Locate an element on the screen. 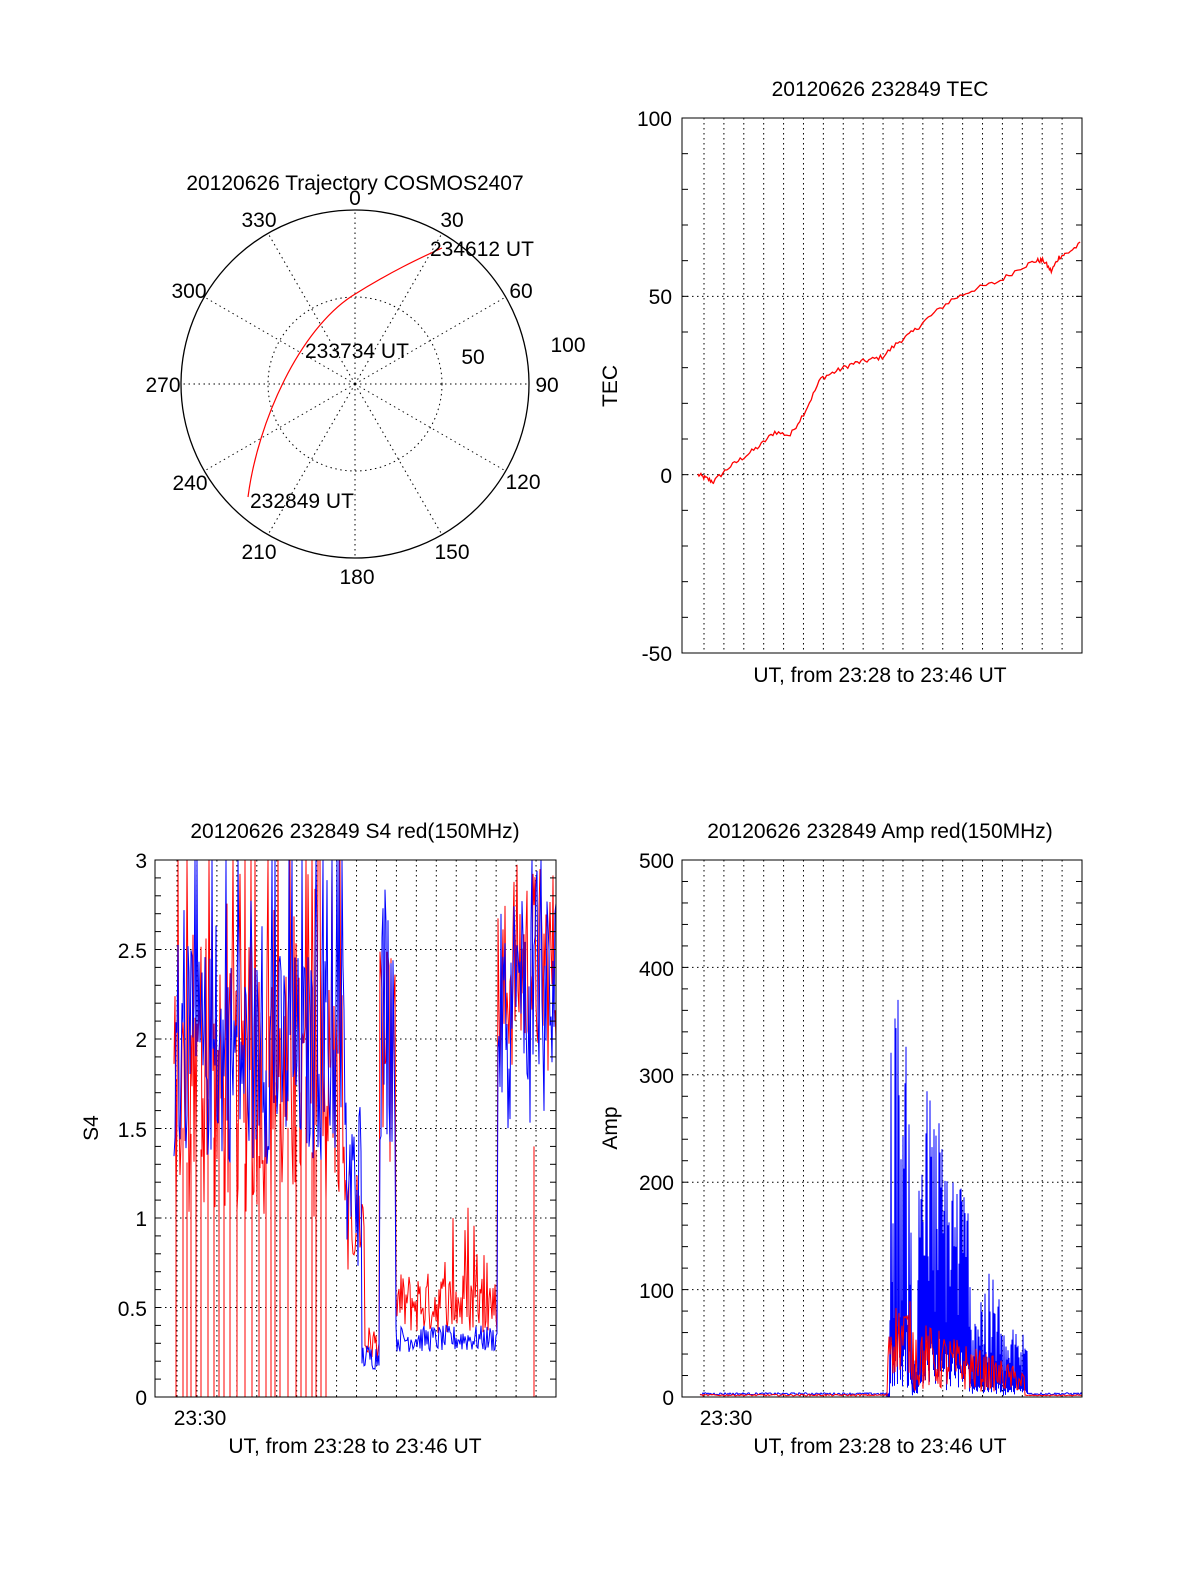 Image resolution: width=1200 pixels, height=1575 pixels. azimuth-label-330: 330 is located at coordinates (258, 220).